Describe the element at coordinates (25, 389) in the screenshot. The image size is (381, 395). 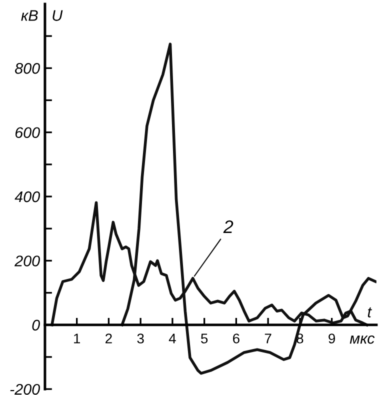
I see `y-tick-label: -200` at that location.